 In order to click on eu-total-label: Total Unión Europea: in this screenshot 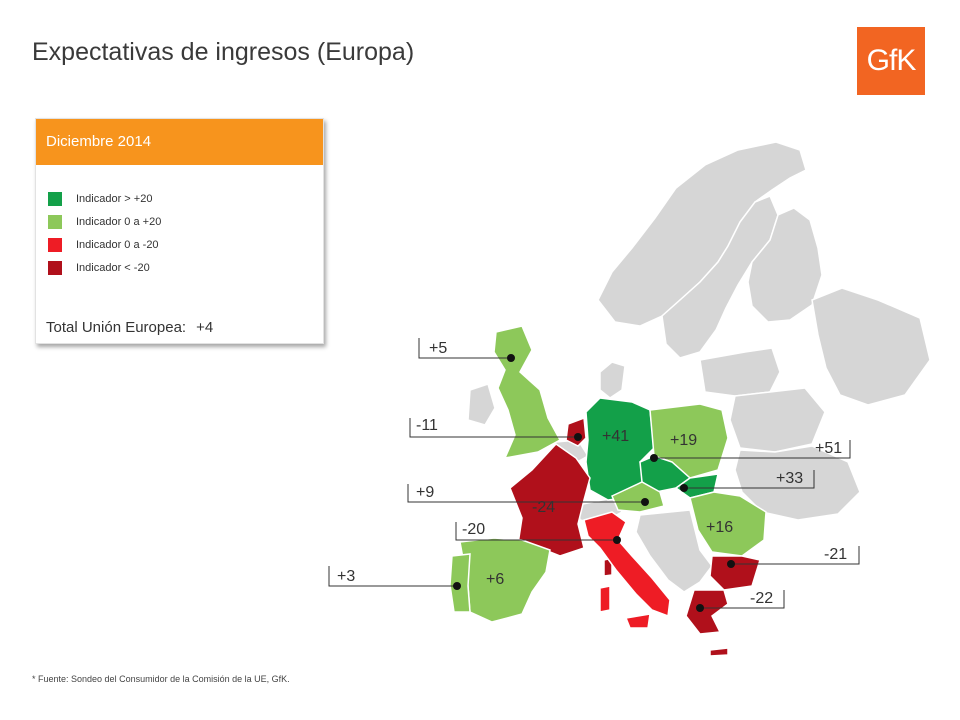, I will do `click(116, 327)`.